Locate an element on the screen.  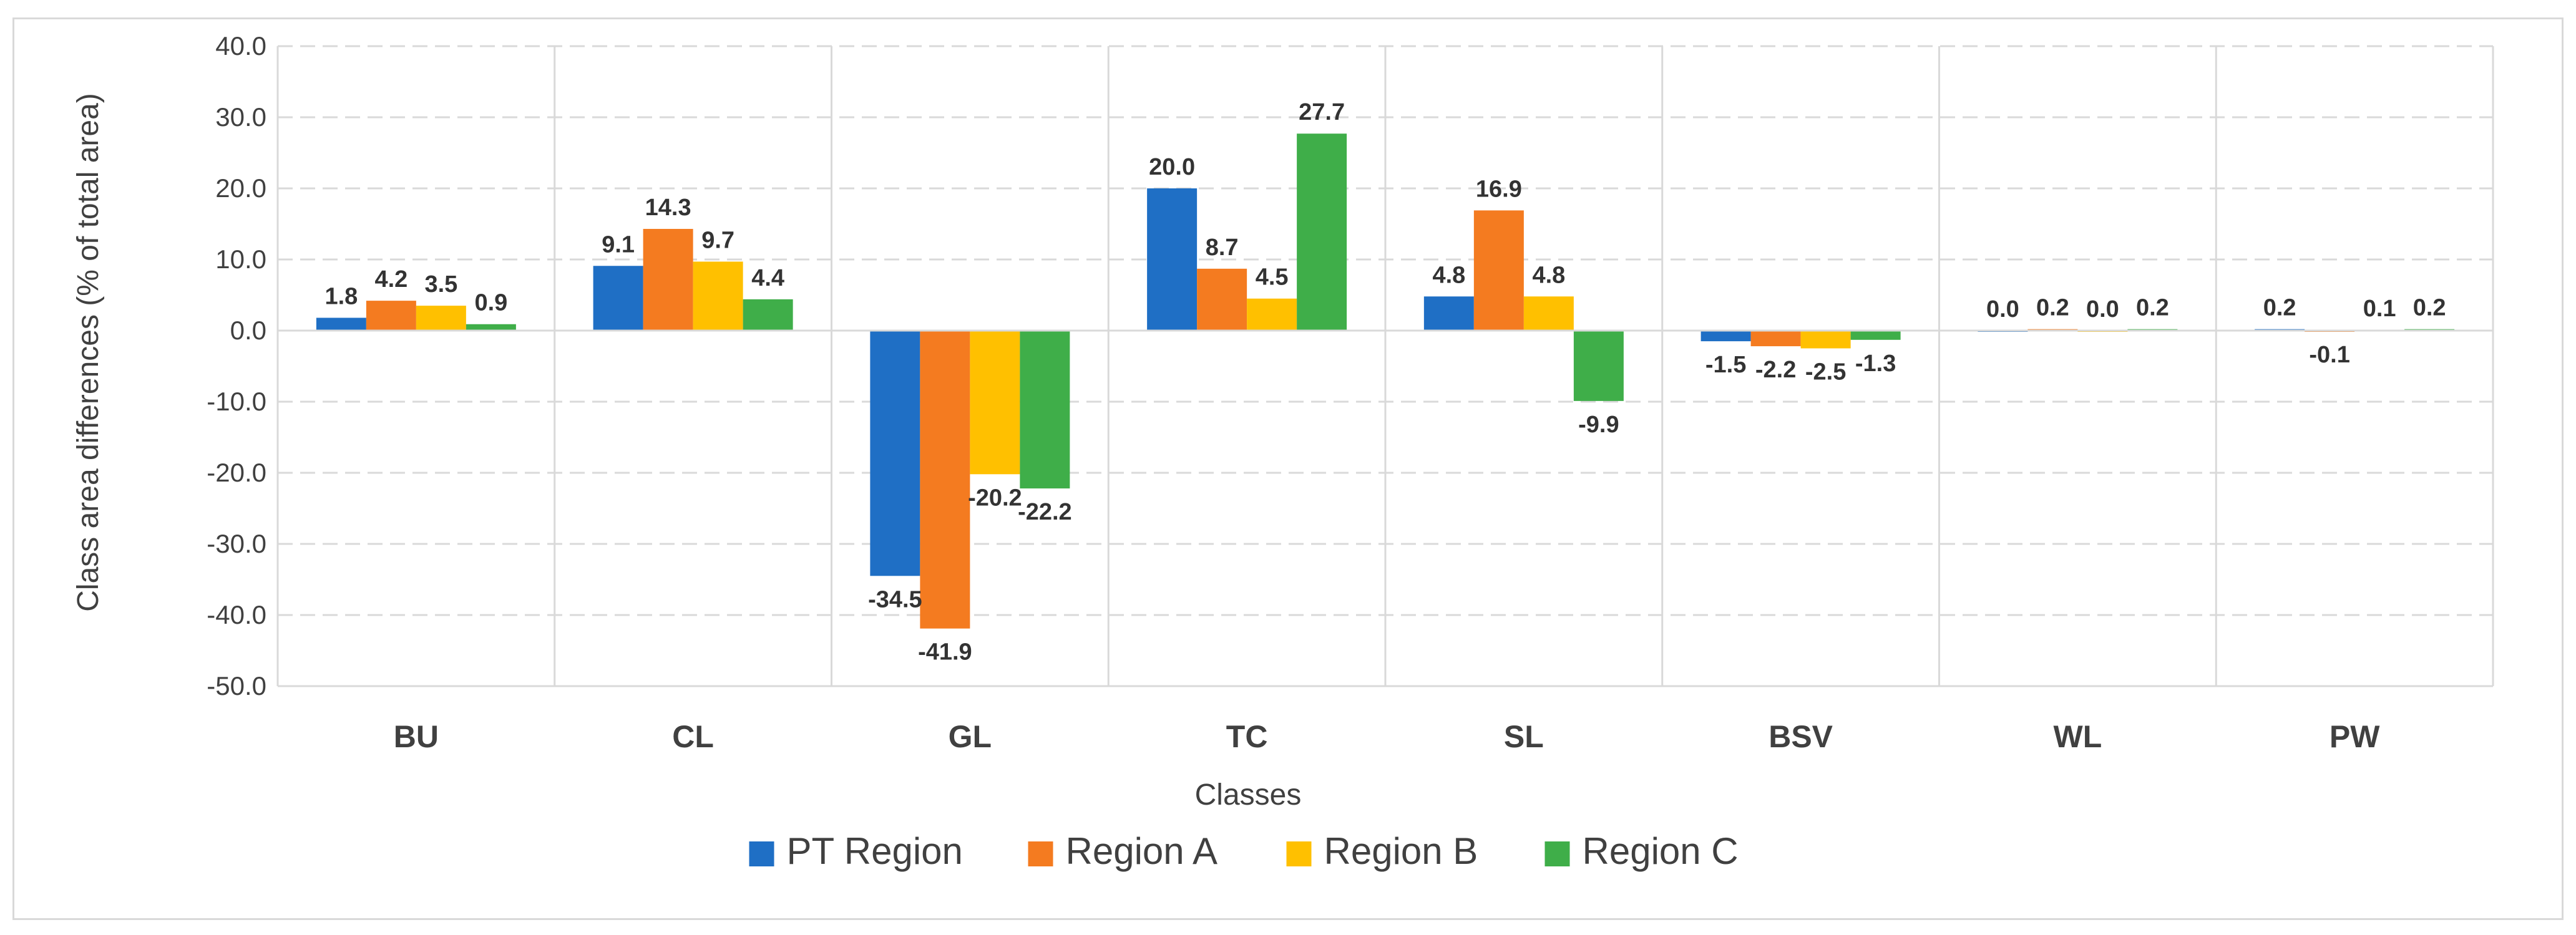
data-label: 1.8 is located at coordinates (341, 296).